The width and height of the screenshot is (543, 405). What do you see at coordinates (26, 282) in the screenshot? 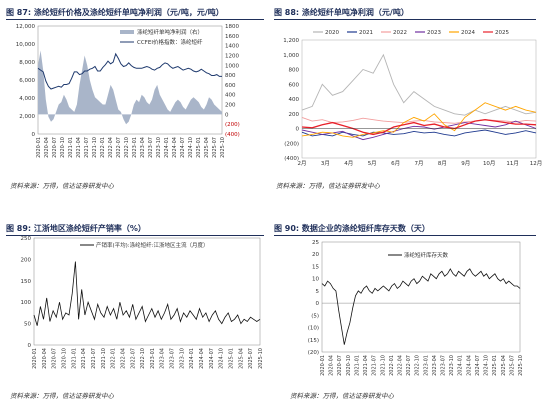
I see `chart-89-y-tick-3: 150` at bounding box center [26, 282].